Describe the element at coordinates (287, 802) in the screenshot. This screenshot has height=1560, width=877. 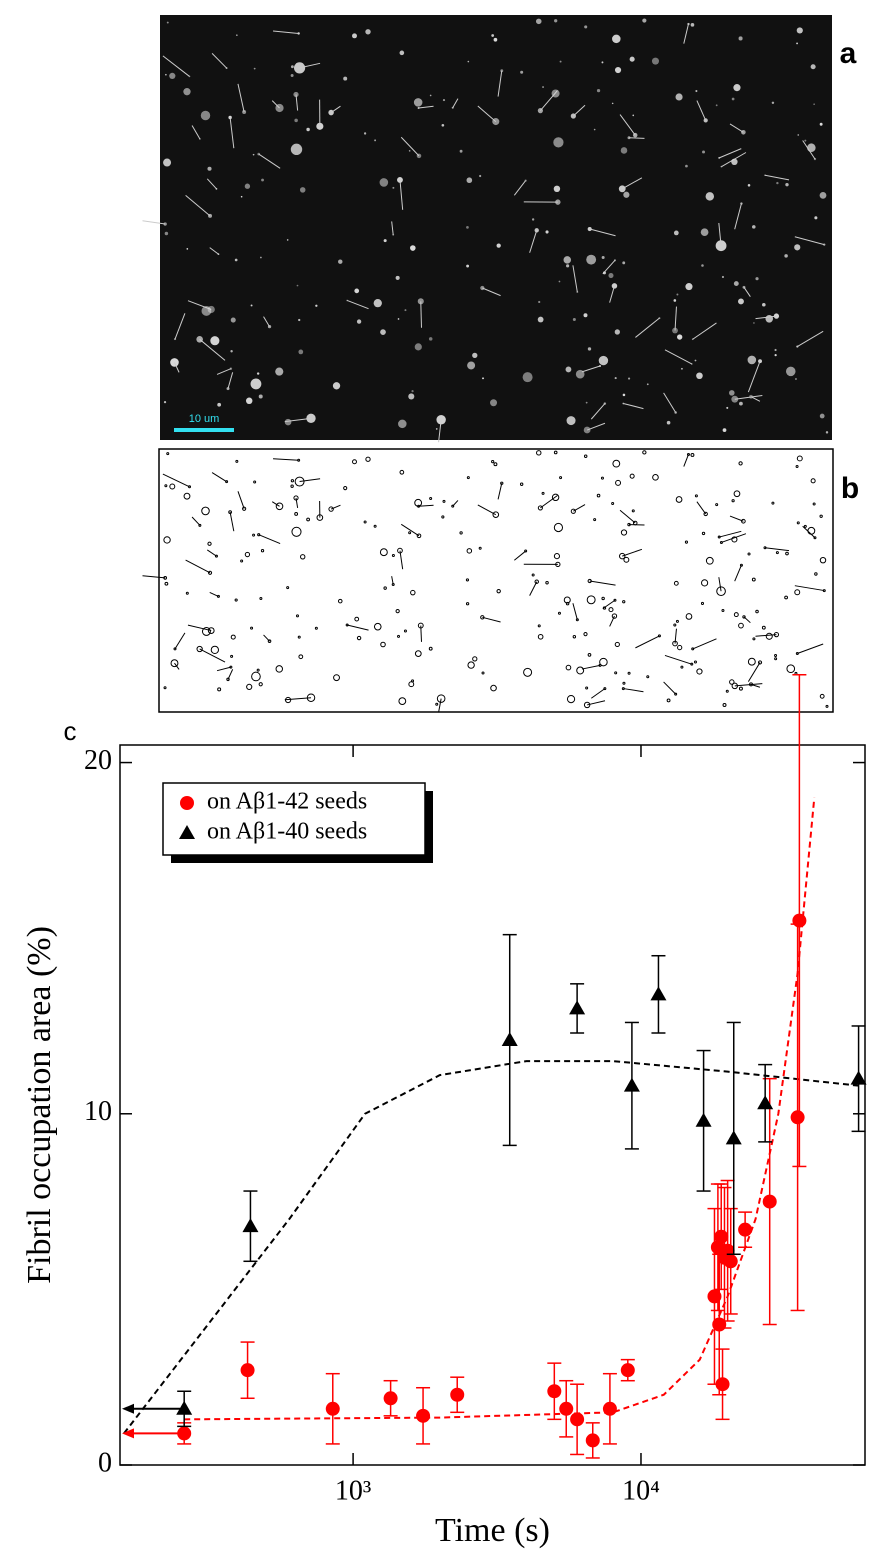
I see `legend-label: on Aβ1-42 seeds` at that location.